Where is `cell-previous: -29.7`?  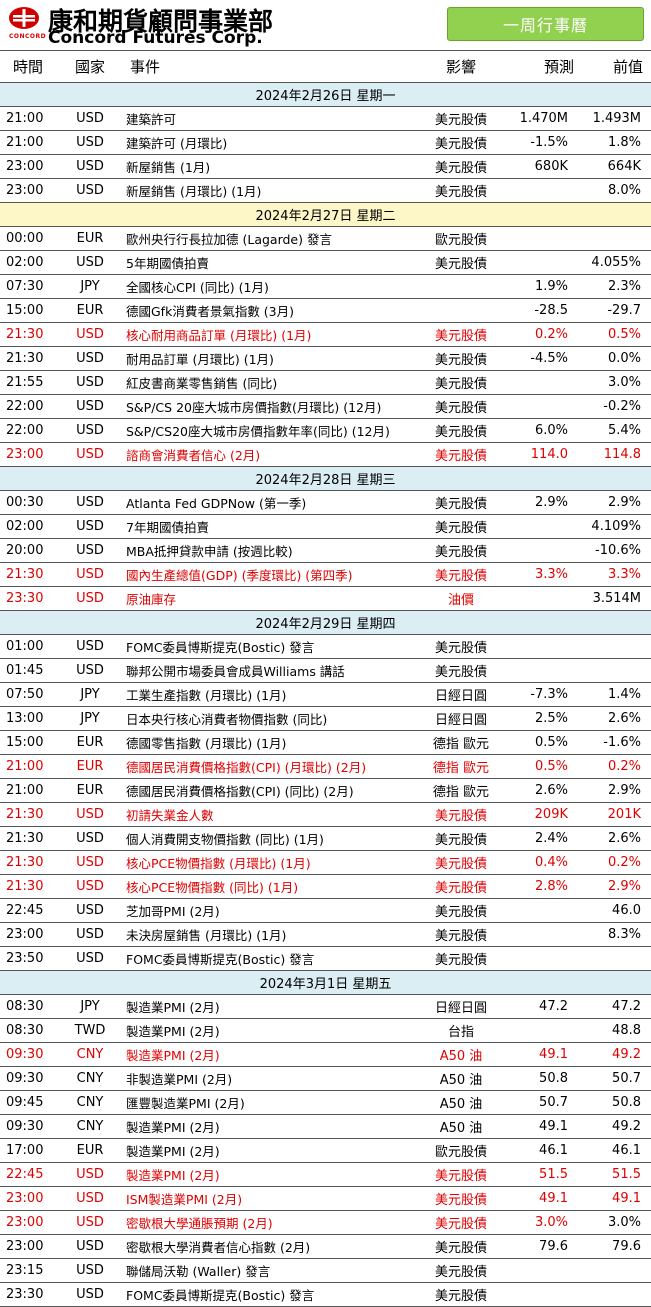
cell-previous: -29.7 is located at coordinates (616, 310).